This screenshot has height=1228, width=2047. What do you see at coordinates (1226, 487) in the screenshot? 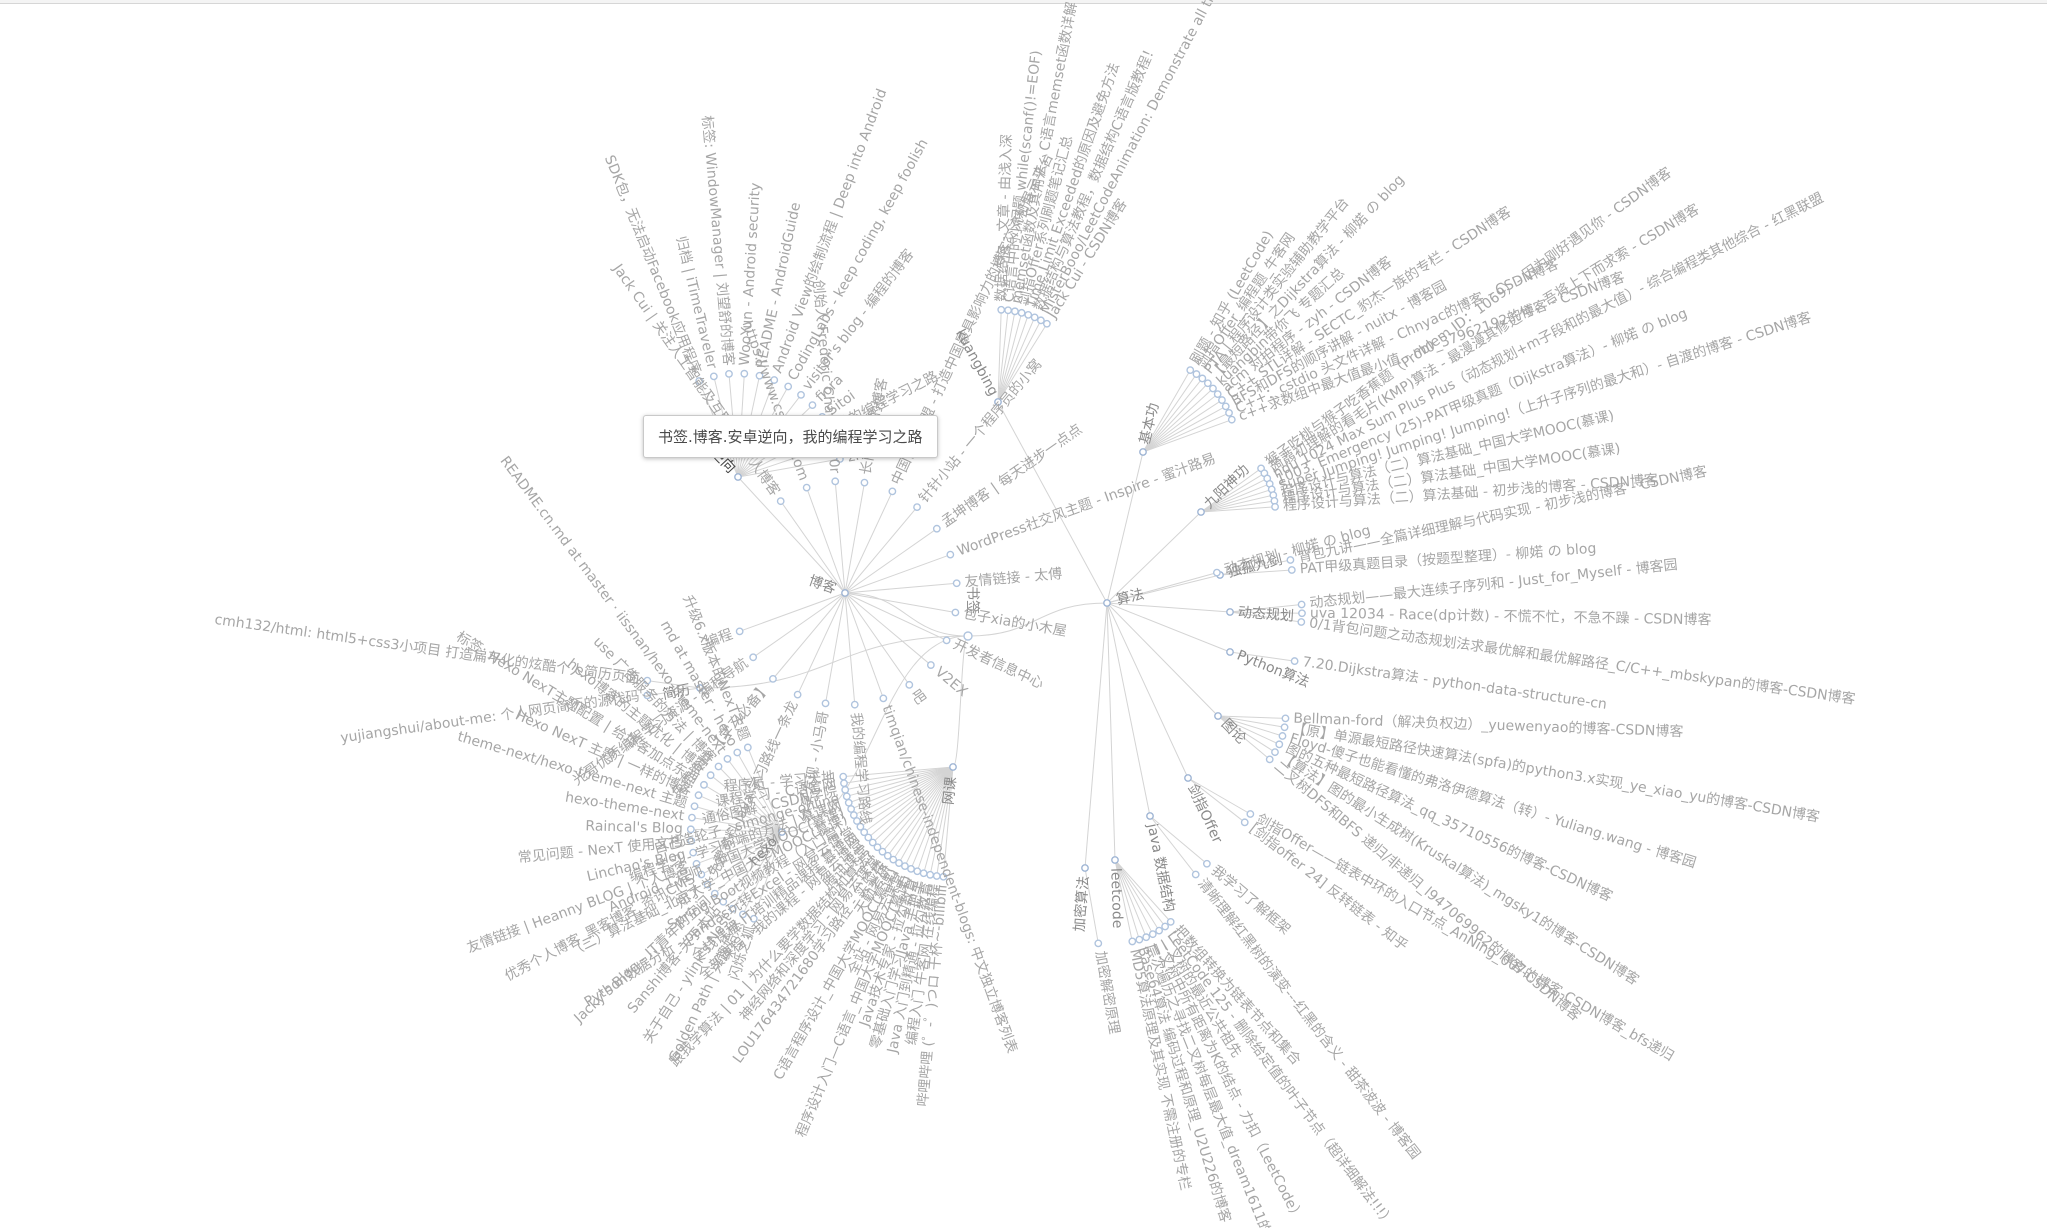
I see `label-item-1-2: 九阳神功` at bounding box center [1226, 487].